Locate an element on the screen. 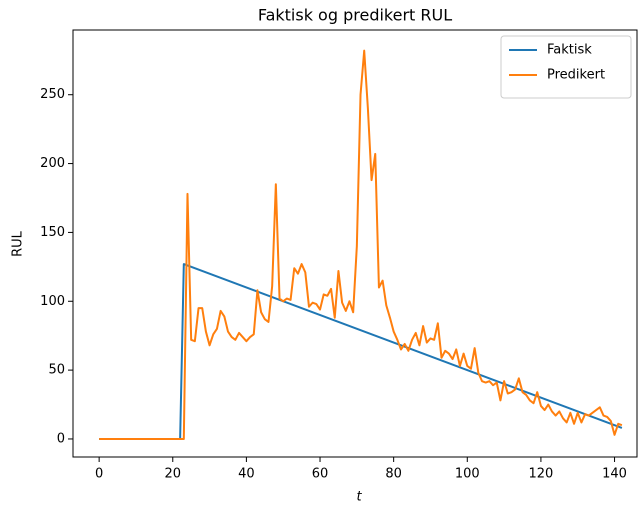  x-tick-label: 40 is located at coordinates (246, 474).